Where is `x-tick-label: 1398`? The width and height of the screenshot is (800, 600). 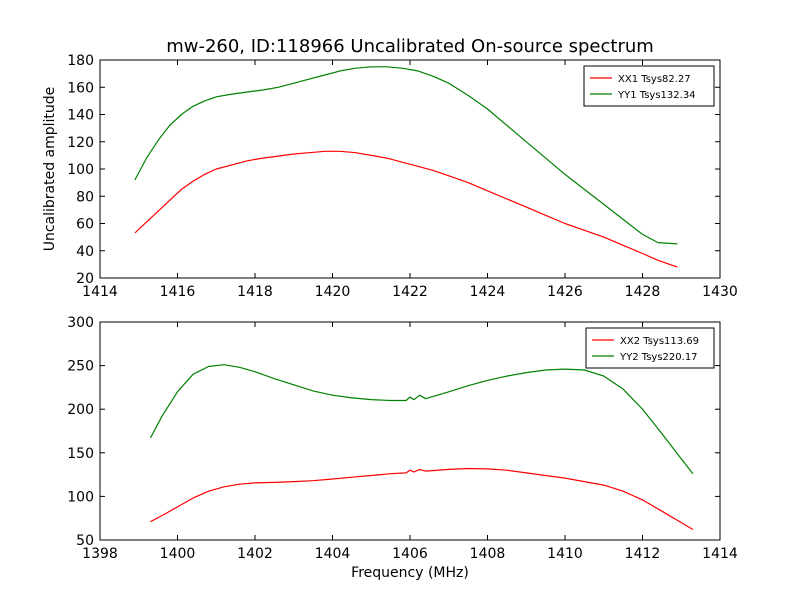 x-tick-label: 1398 is located at coordinates (100, 554).